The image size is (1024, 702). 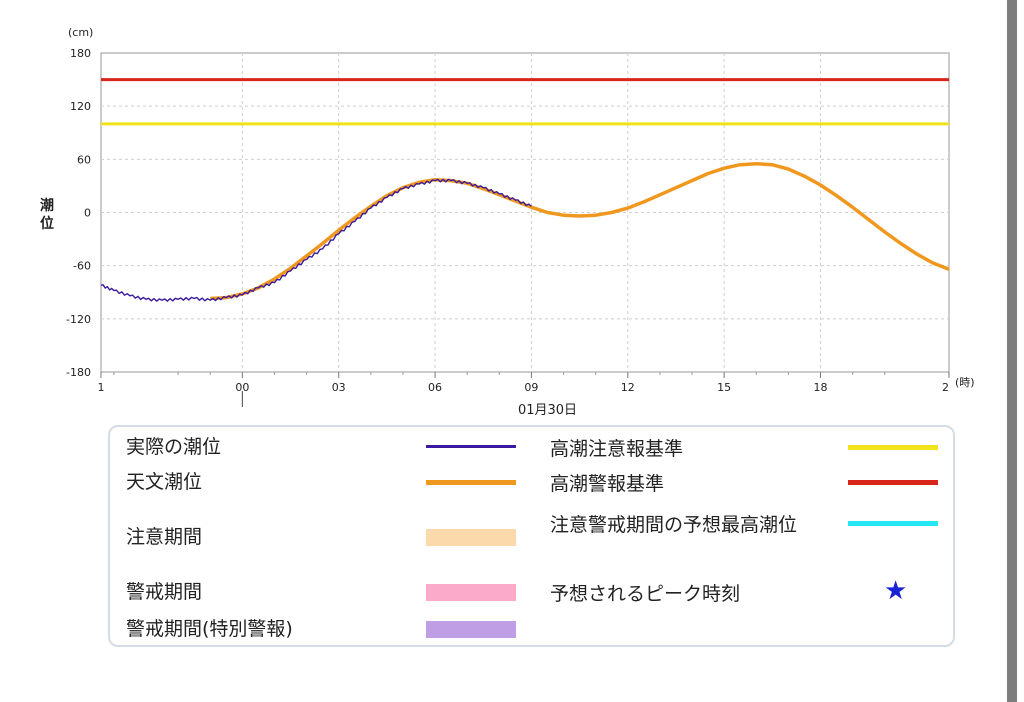 What do you see at coordinates (435, 387) in the screenshot?
I see `x-tick-label: 06` at bounding box center [435, 387].